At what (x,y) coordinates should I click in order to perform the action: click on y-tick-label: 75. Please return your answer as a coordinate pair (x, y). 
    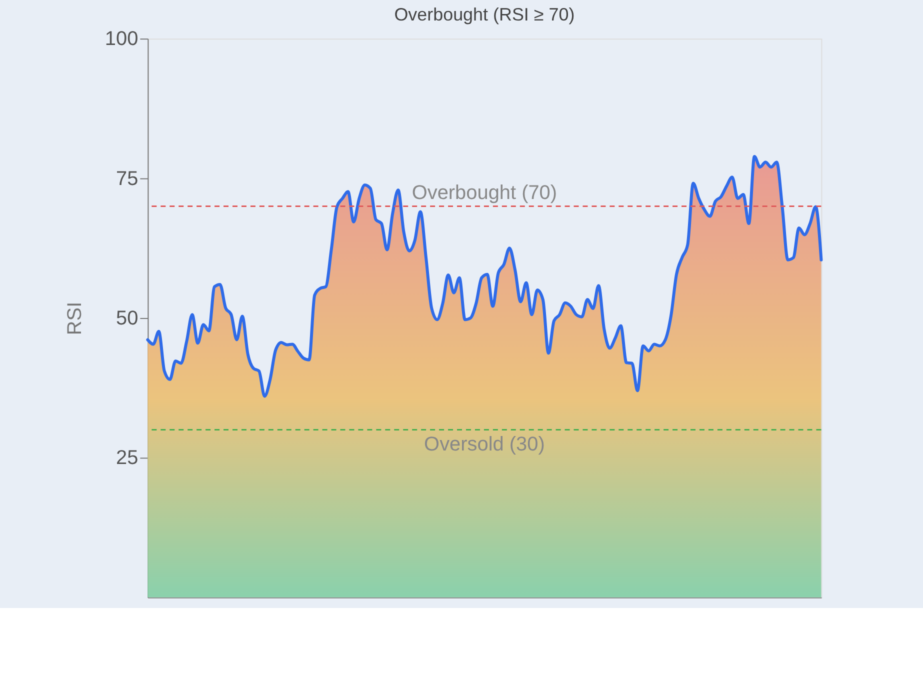
    Looking at the image, I should click on (127, 179).